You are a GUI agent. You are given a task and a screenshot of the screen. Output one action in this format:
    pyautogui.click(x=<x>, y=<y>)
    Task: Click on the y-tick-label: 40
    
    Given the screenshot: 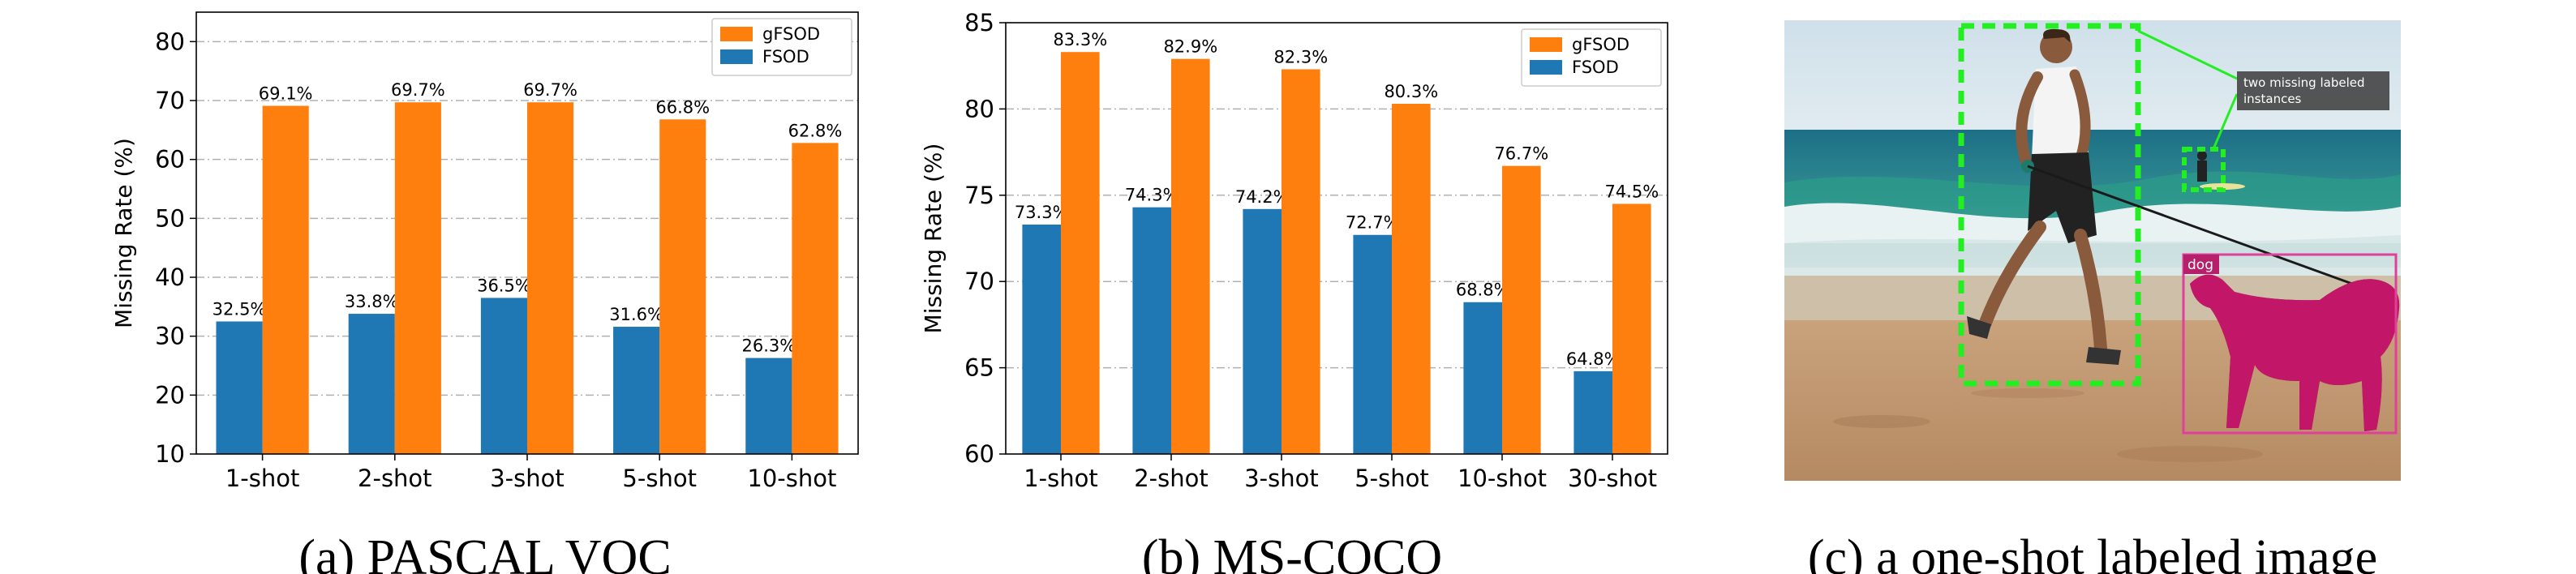 What is the action you would take?
    pyautogui.click(x=170, y=277)
    